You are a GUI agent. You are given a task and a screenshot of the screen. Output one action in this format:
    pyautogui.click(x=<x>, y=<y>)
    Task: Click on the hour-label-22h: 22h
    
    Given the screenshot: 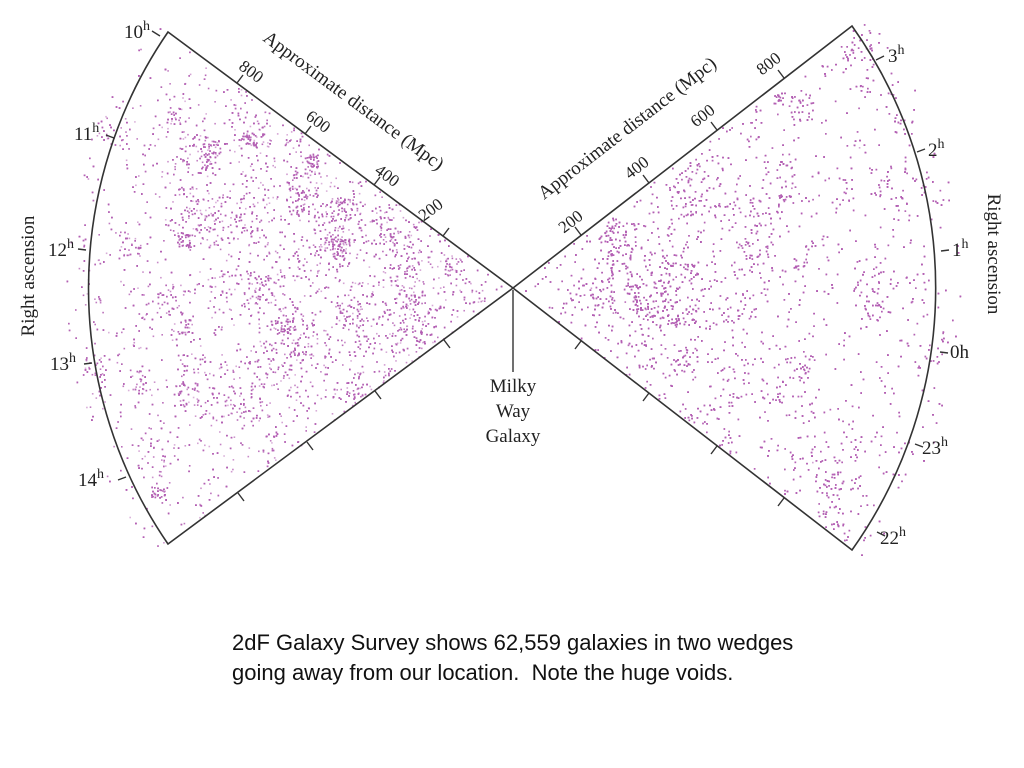 What is the action you would take?
    pyautogui.click(x=893, y=537)
    